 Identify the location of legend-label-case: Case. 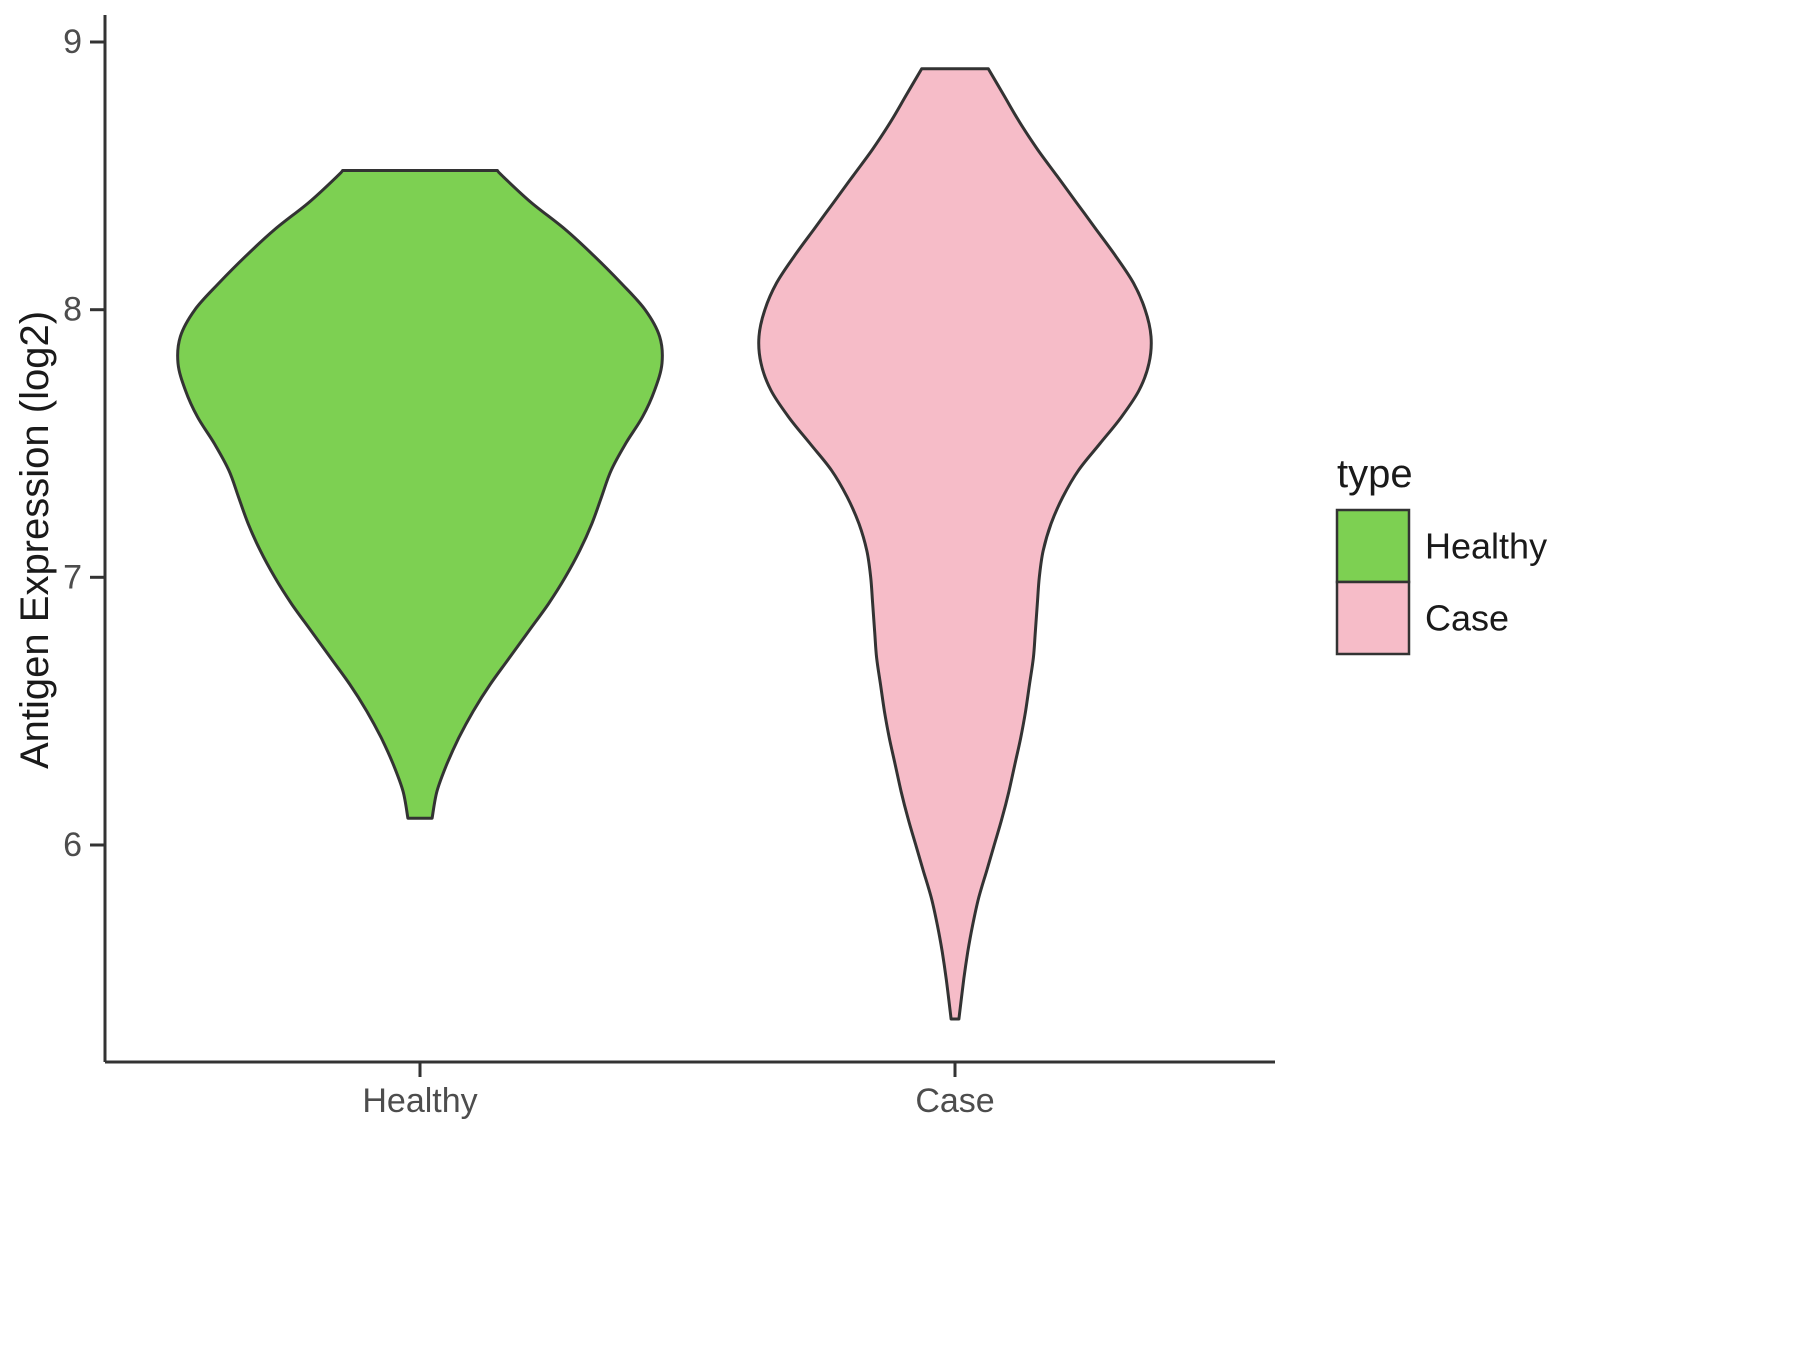
(1467, 618).